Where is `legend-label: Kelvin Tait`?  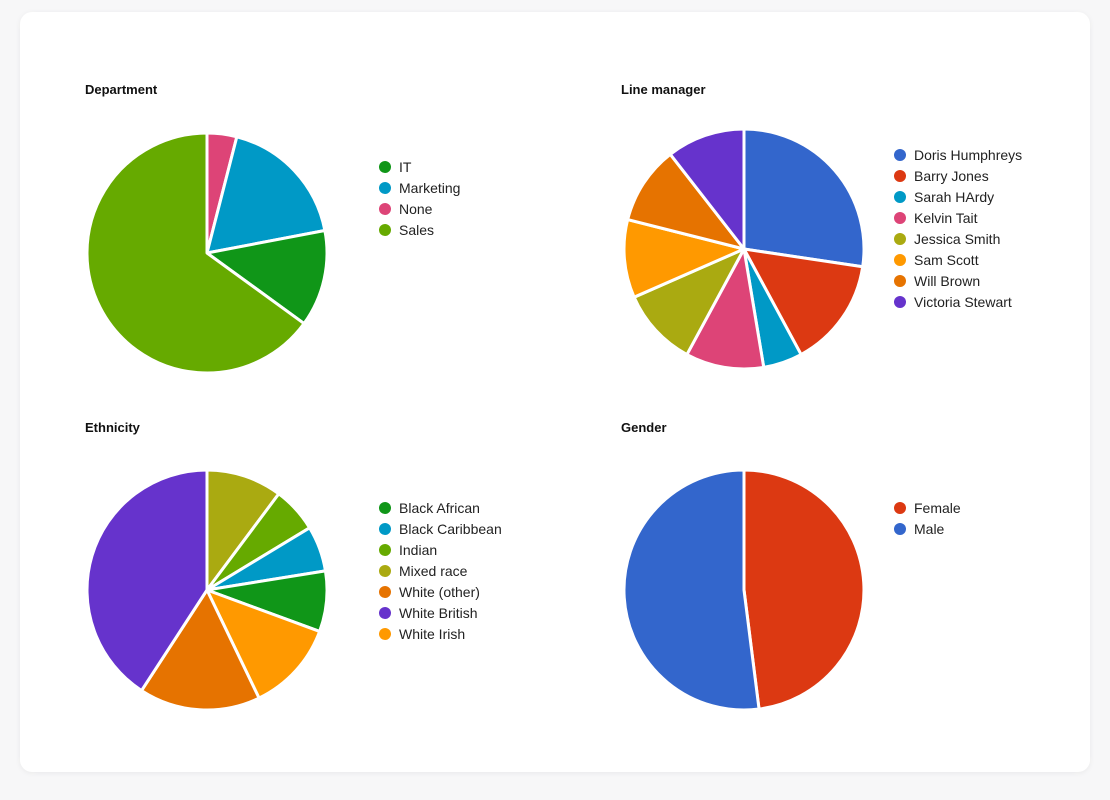 legend-label: Kelvin Tait is located at coordinates (946, 217).